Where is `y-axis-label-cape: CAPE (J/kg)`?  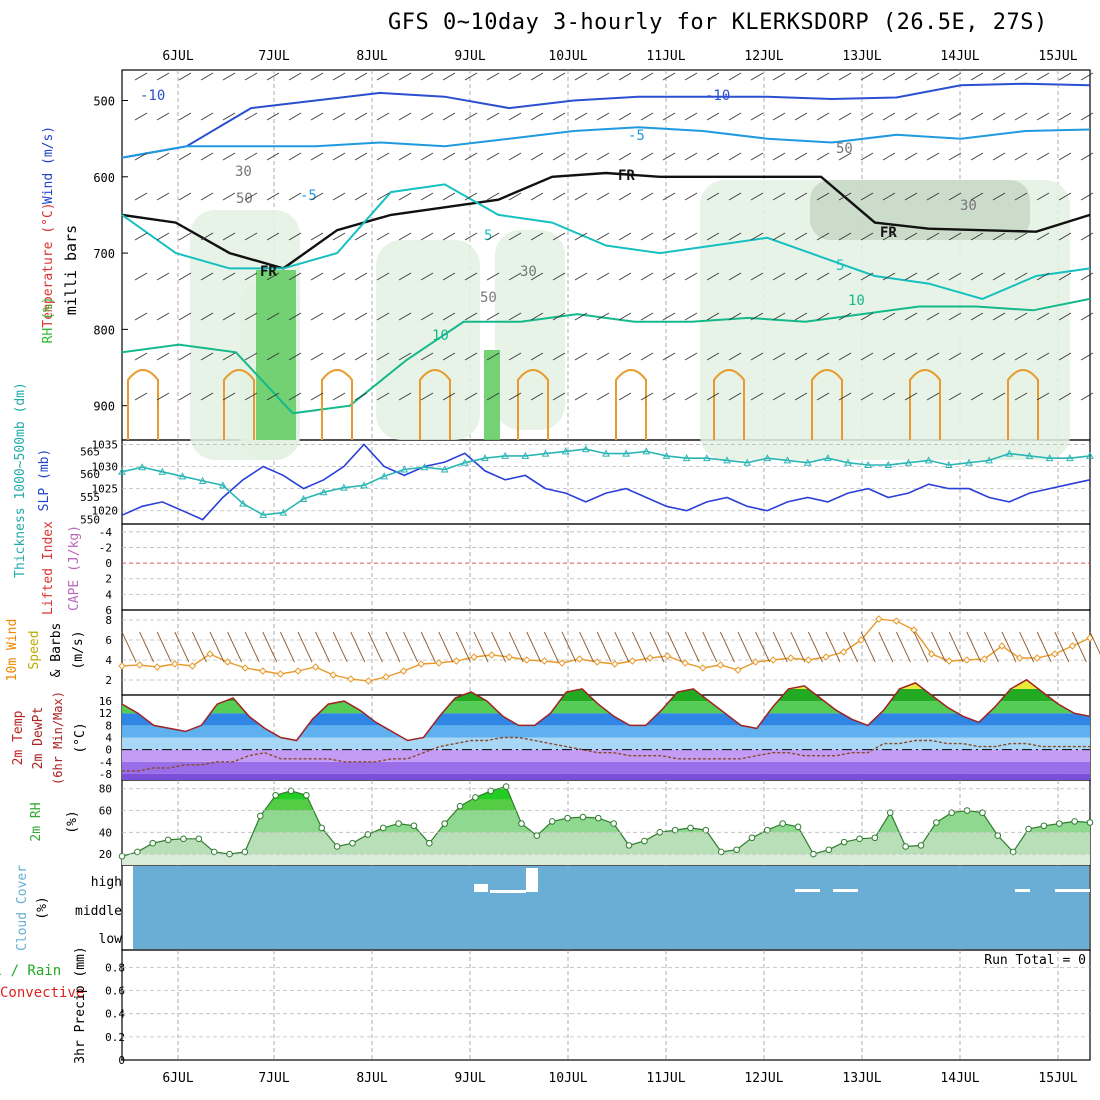 y-axis-label-cape: CAPE (J/kg) is located at coordinates (74, 568).